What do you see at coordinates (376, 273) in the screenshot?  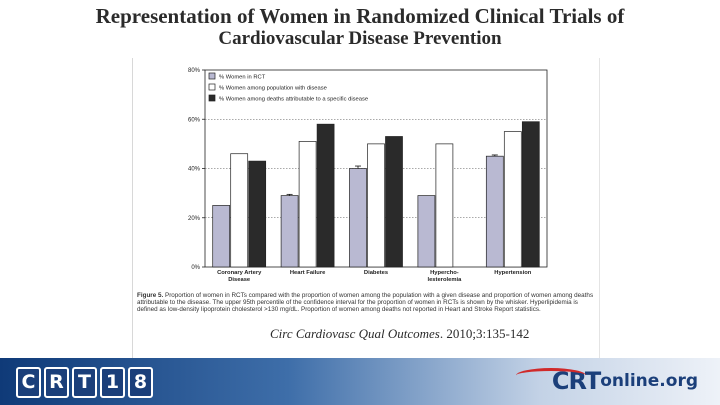 I see `x-tick-label: Diabetes` at bounding box center [376, 273].